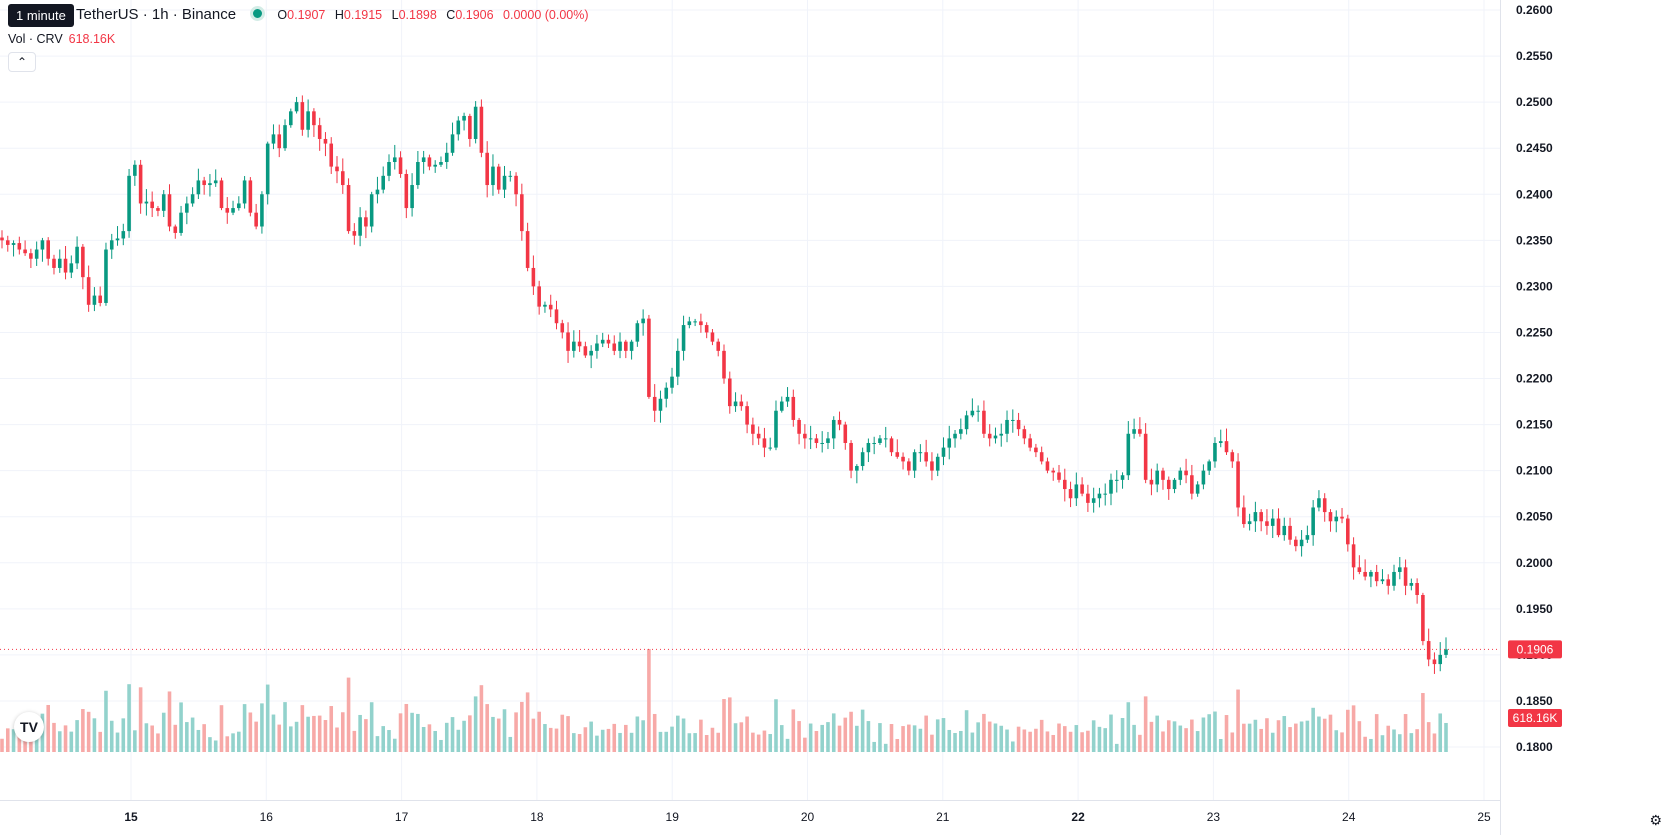 The width and height of the screenshot is (1678, 835). I want to click on tradingview-logo: TV, so click(29, 727).